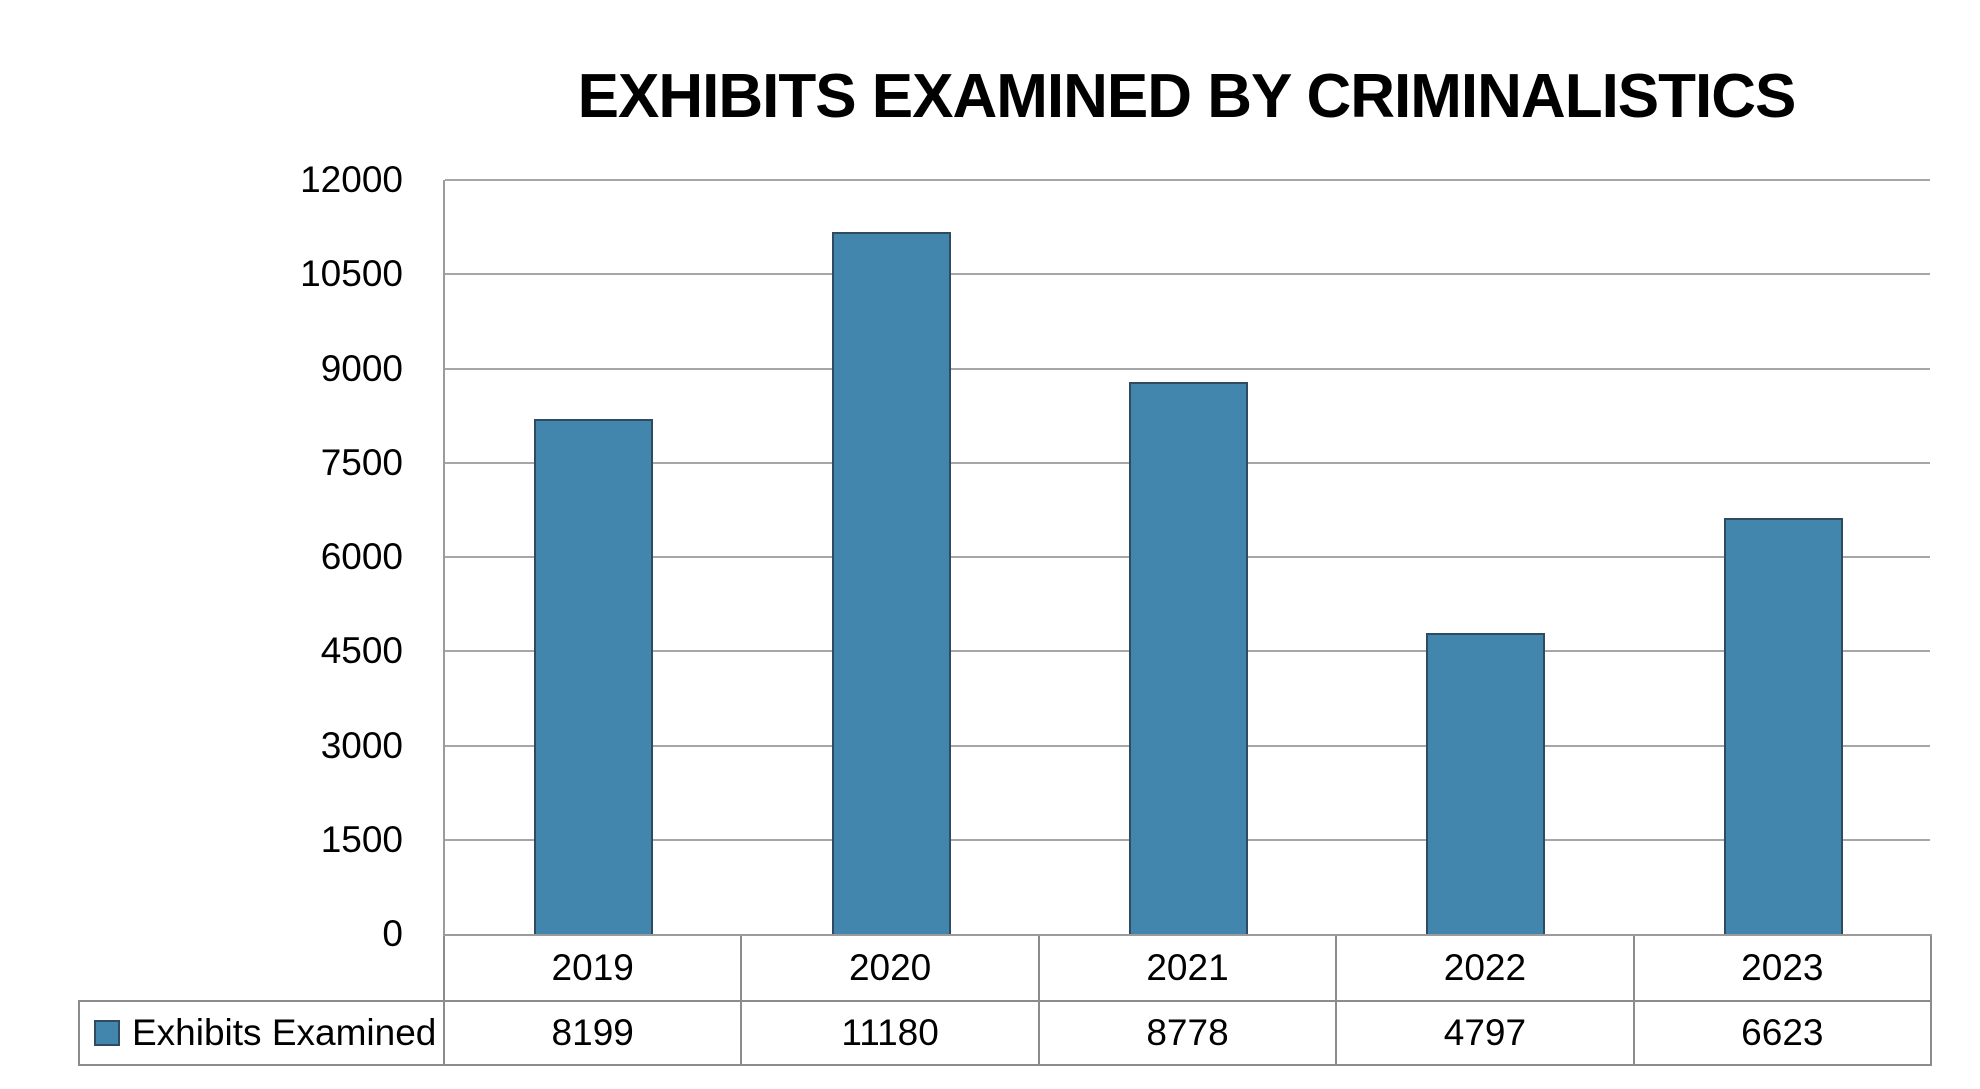  I want to click on x-category-cell-2023: 2023, so click(1782, 968).